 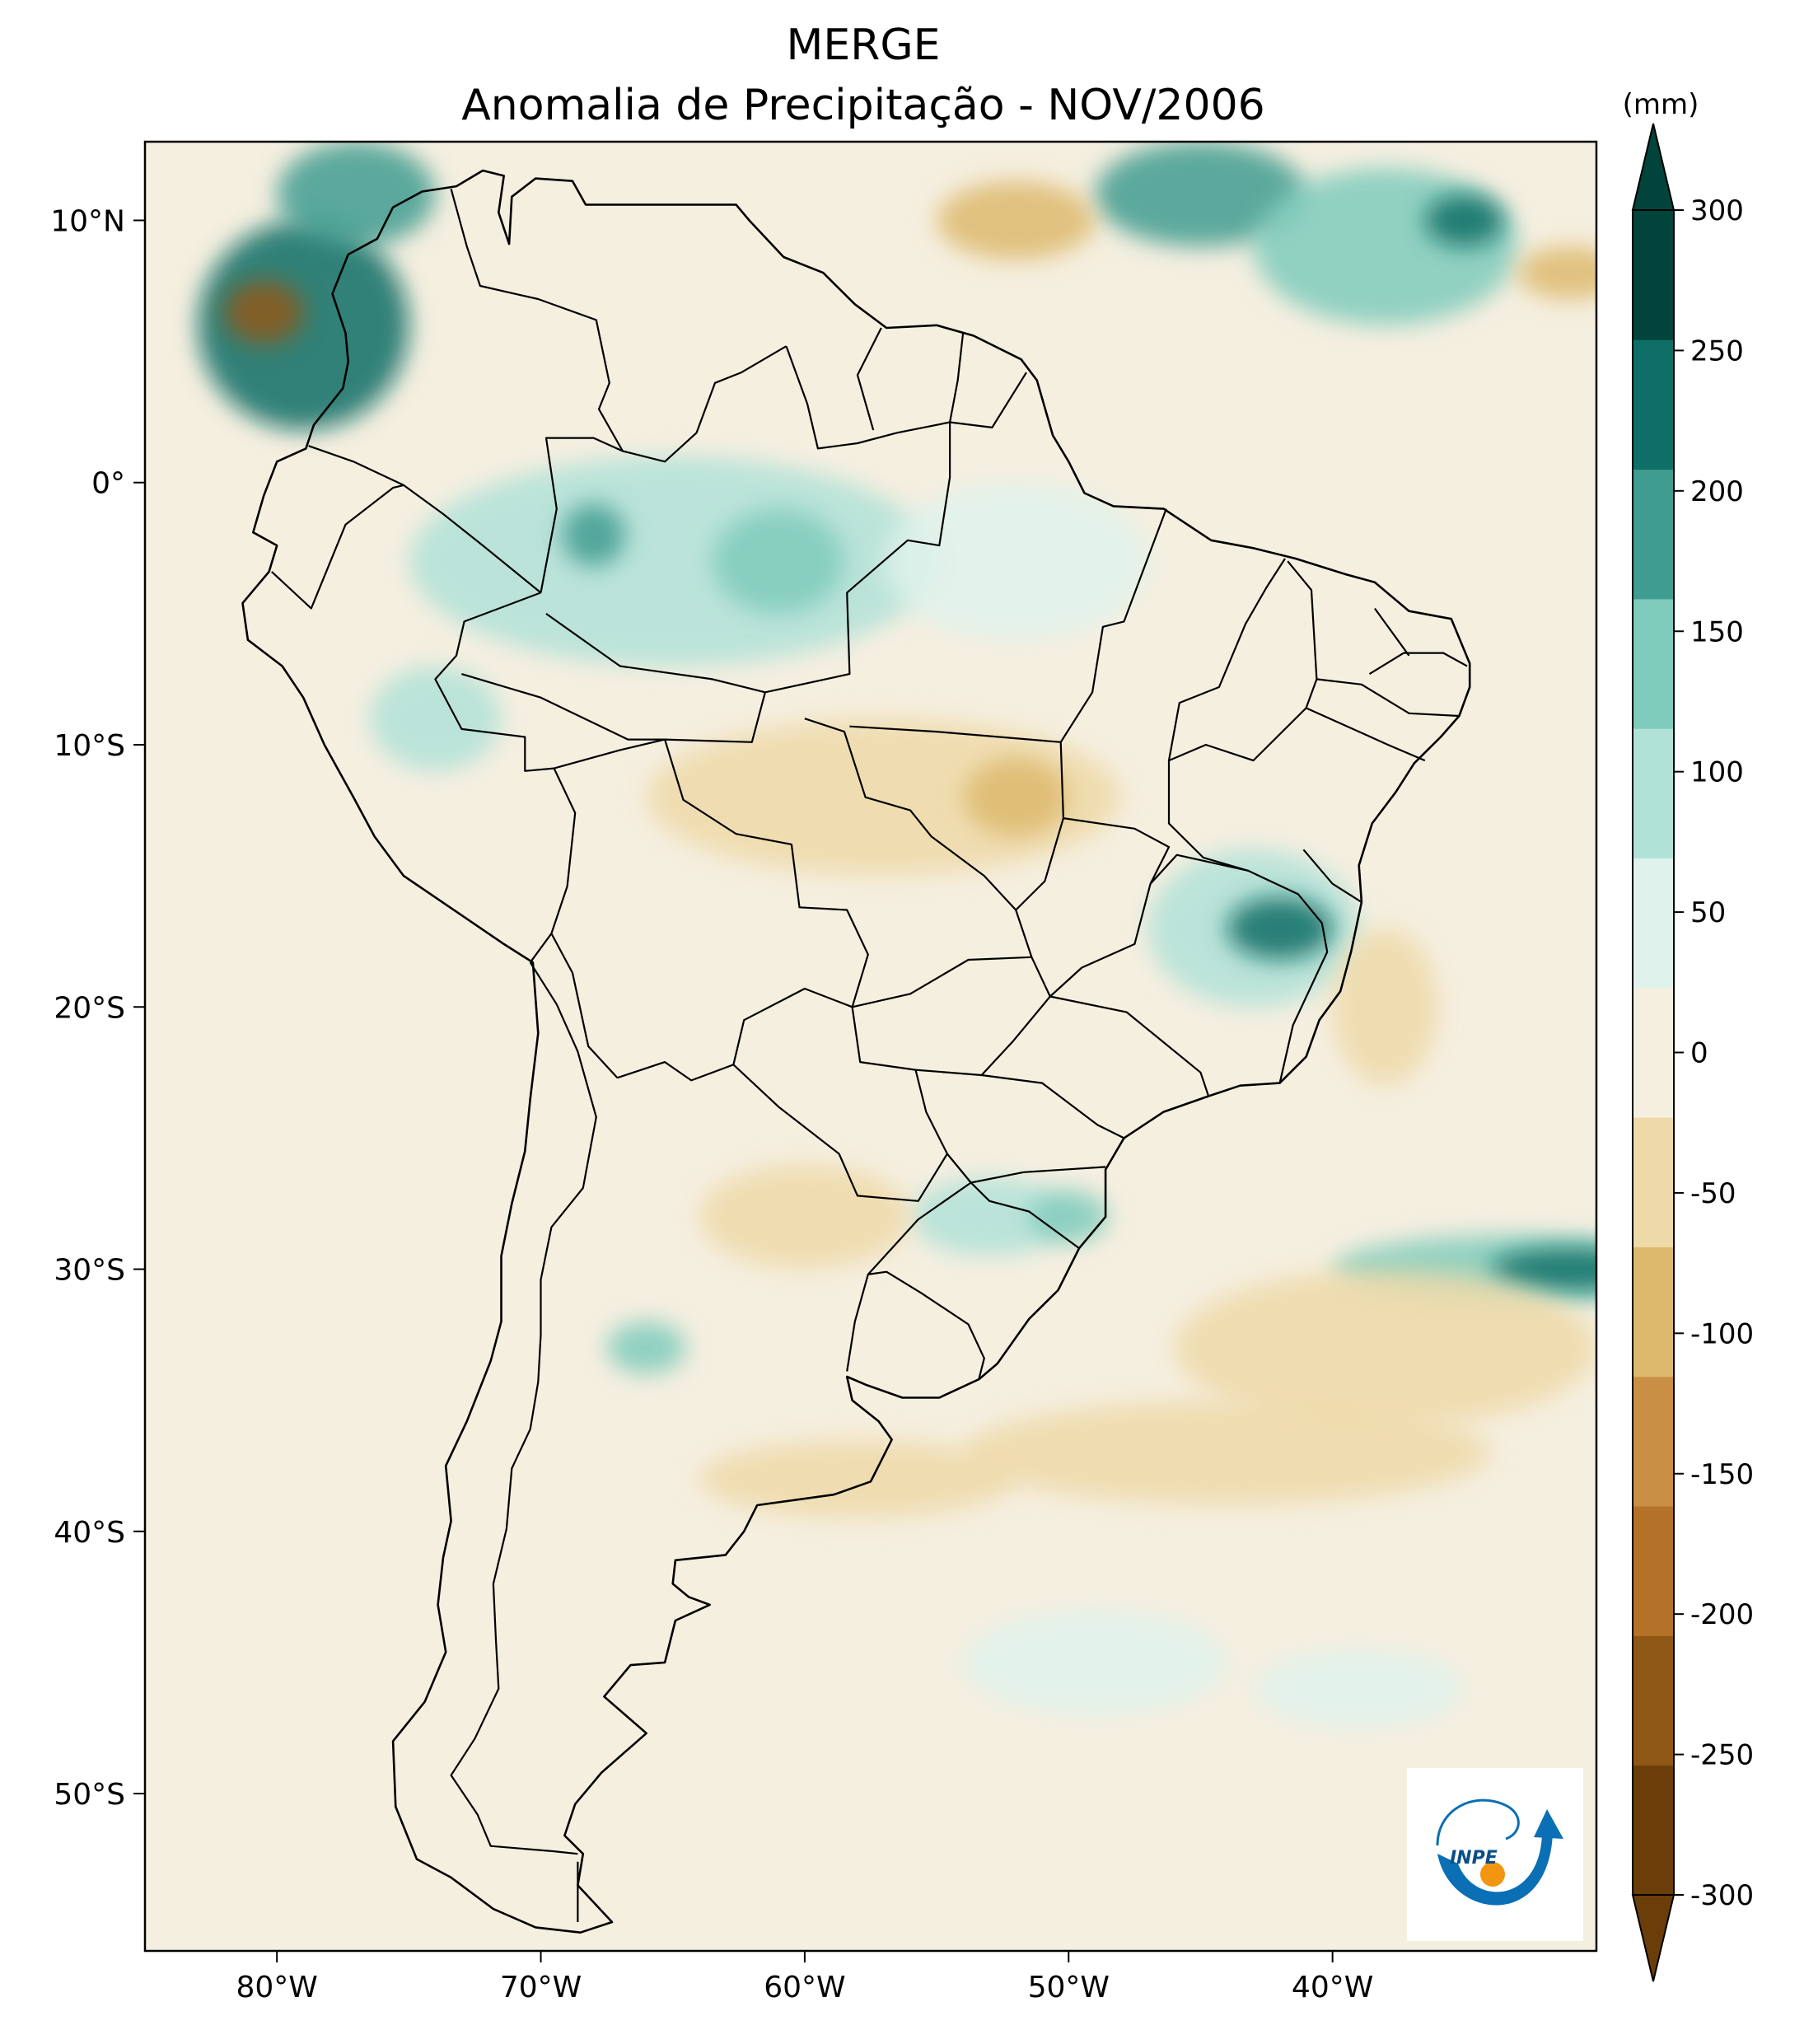 What do you see at coordinates (1722, 1474) in the screenshot?
I see `colorbar-tick-label: -150` at bounding box center [1722, 1474].